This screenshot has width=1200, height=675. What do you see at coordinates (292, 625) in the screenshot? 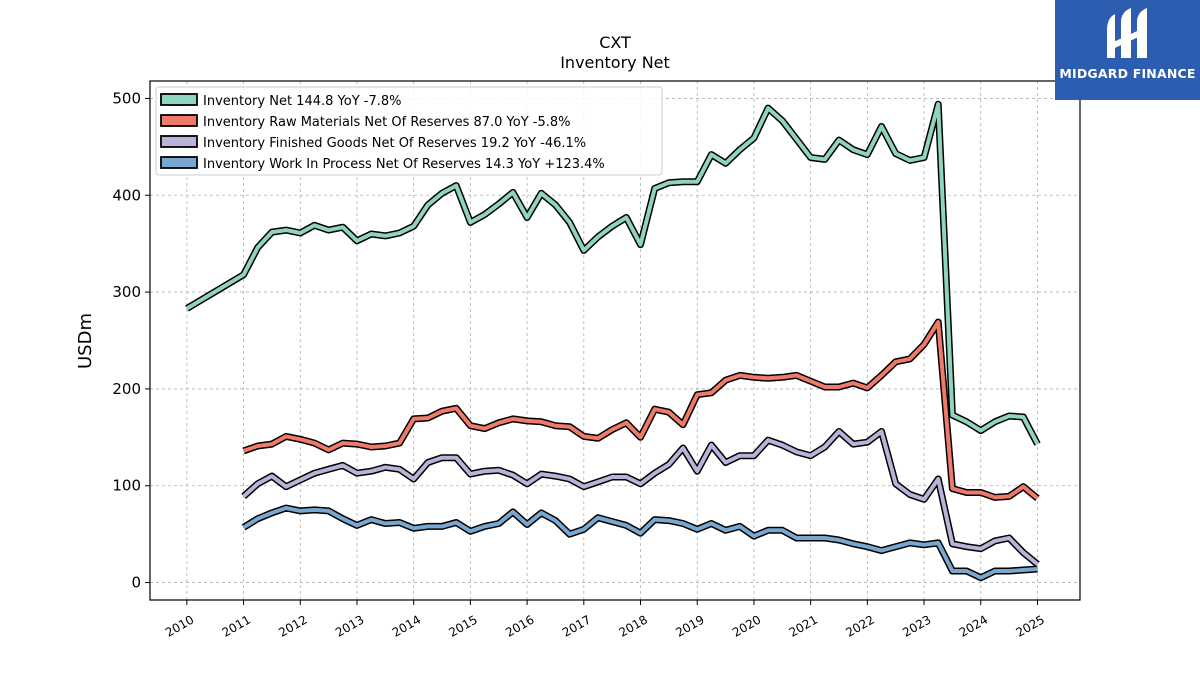
I see `x-tick-label: 2012` at bounding box center [292, 625].